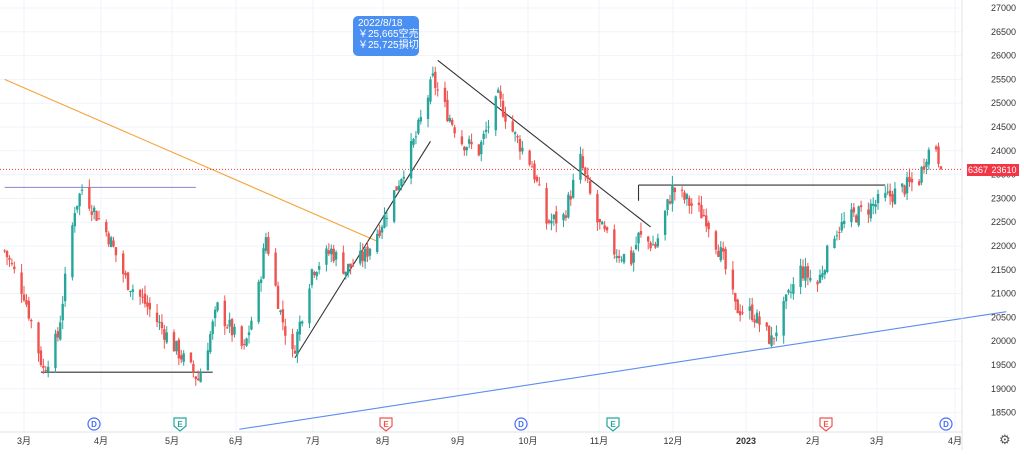 This screenshot has height=455, width=1024. I want to click on trendline-orange, so click(191, 160).